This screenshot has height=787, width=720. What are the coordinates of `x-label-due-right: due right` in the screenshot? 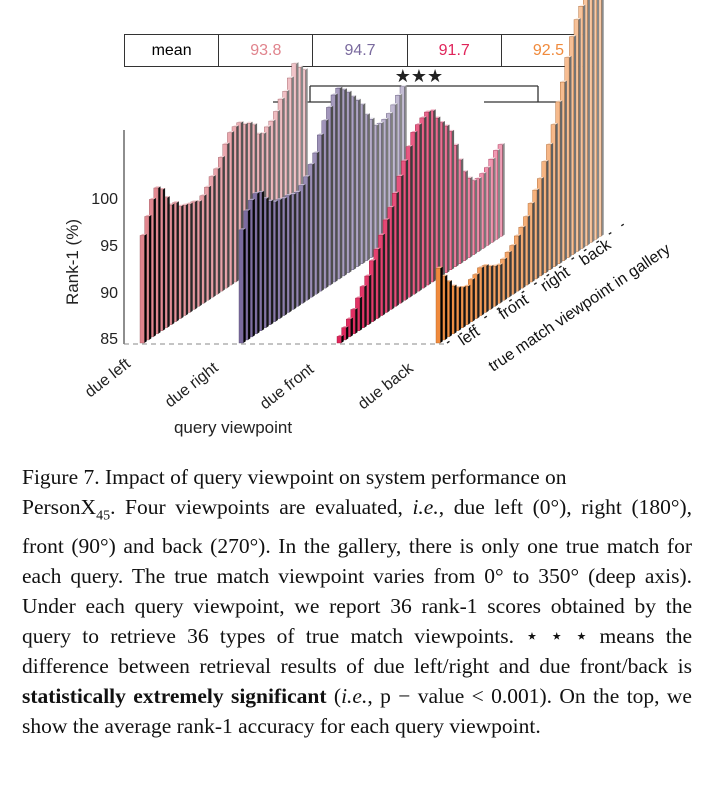 It's located at (192, 385).